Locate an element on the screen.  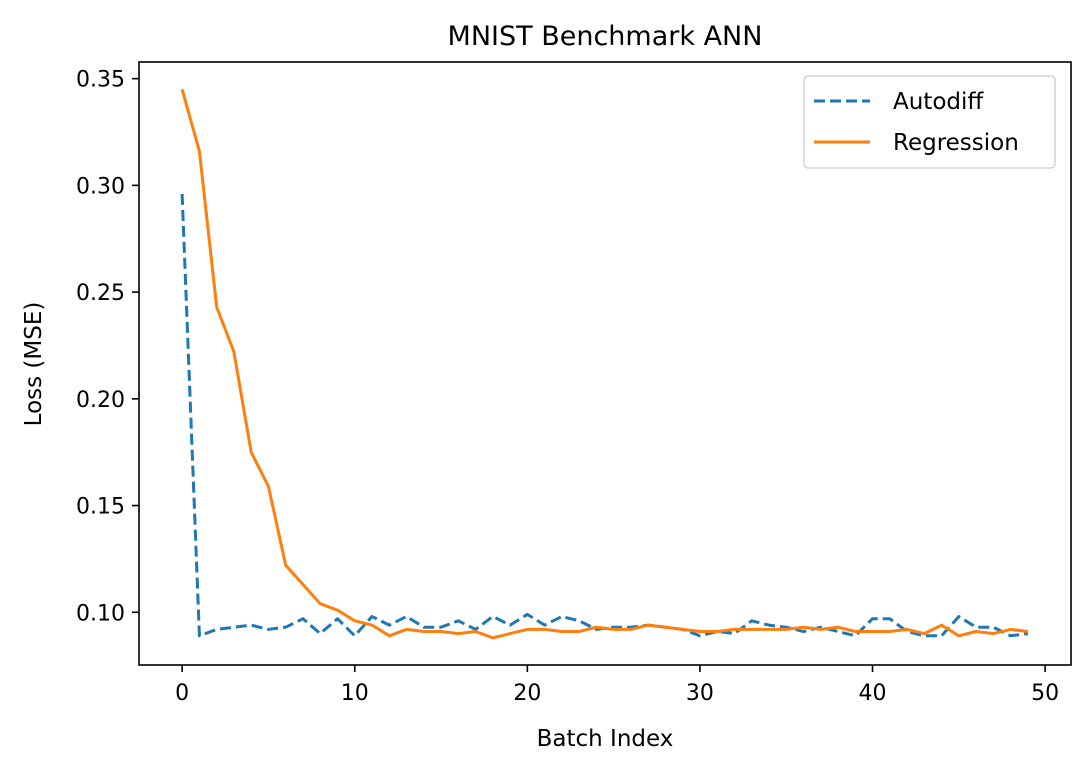
y-tick-label: 0.25 is located at coordinates (100, 293).